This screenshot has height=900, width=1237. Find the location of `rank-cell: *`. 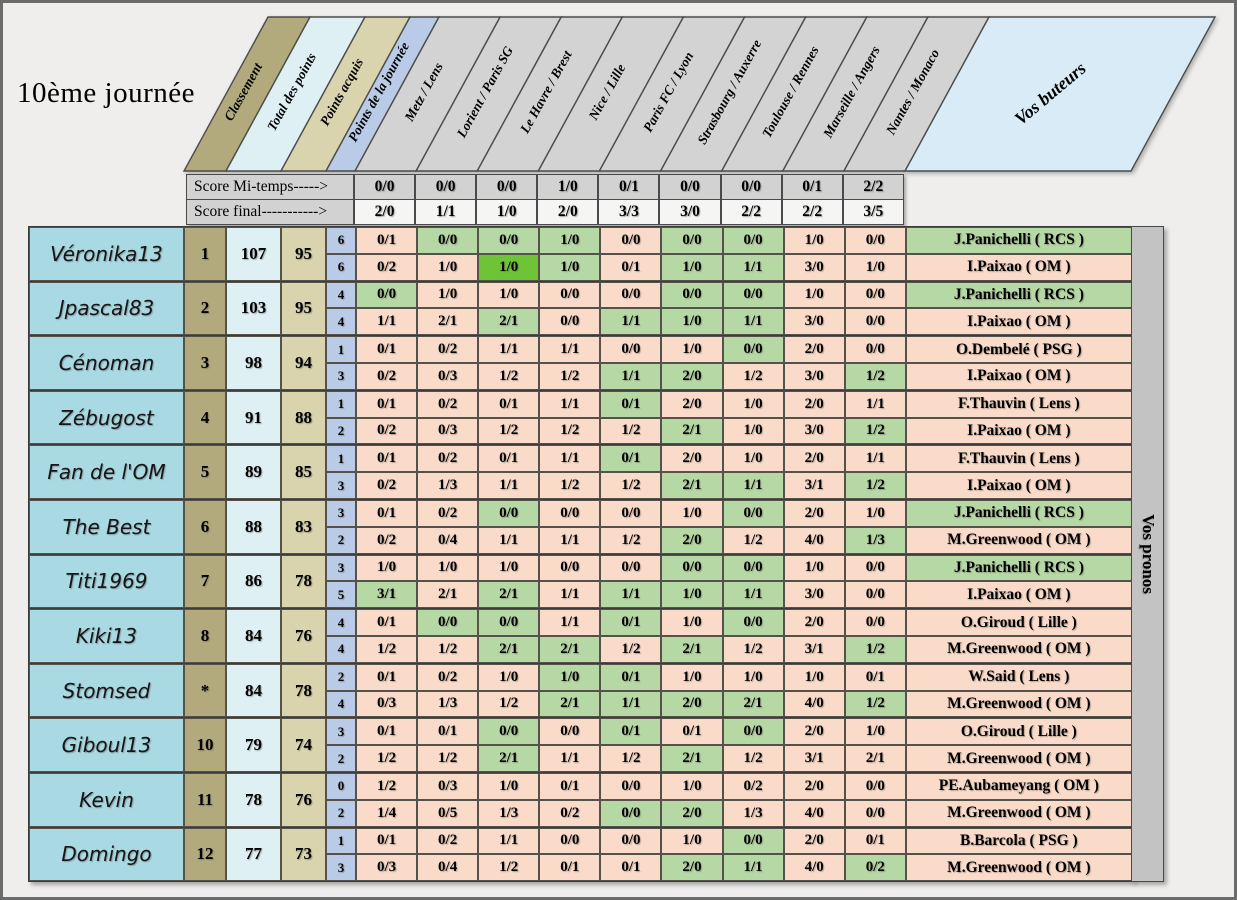

rank-cell: * is located at coordinates (205, 690).